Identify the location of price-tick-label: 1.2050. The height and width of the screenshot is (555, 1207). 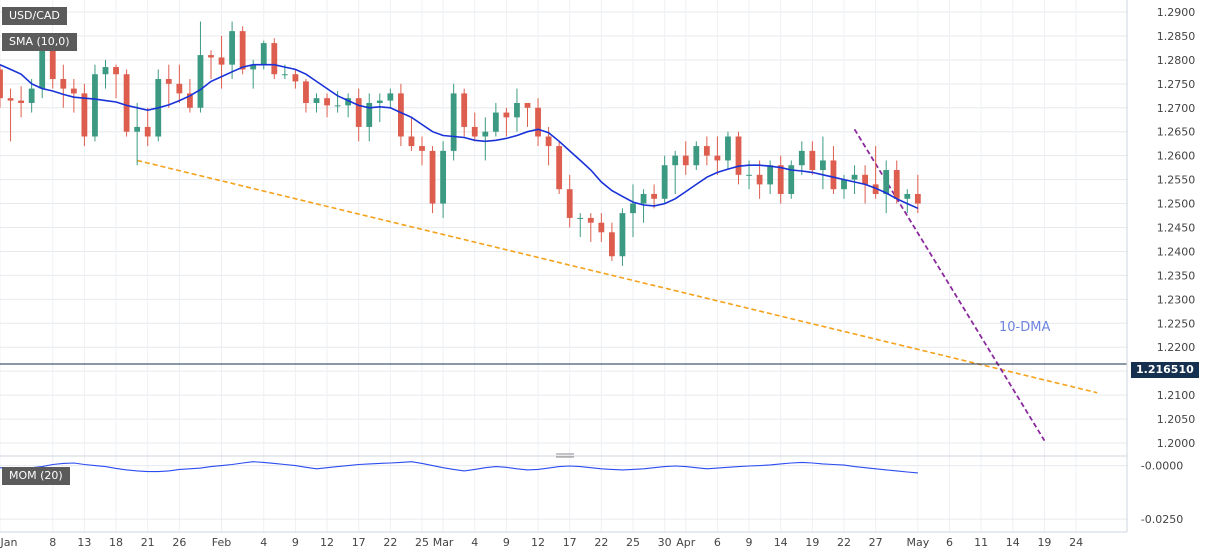
(1176, 419).